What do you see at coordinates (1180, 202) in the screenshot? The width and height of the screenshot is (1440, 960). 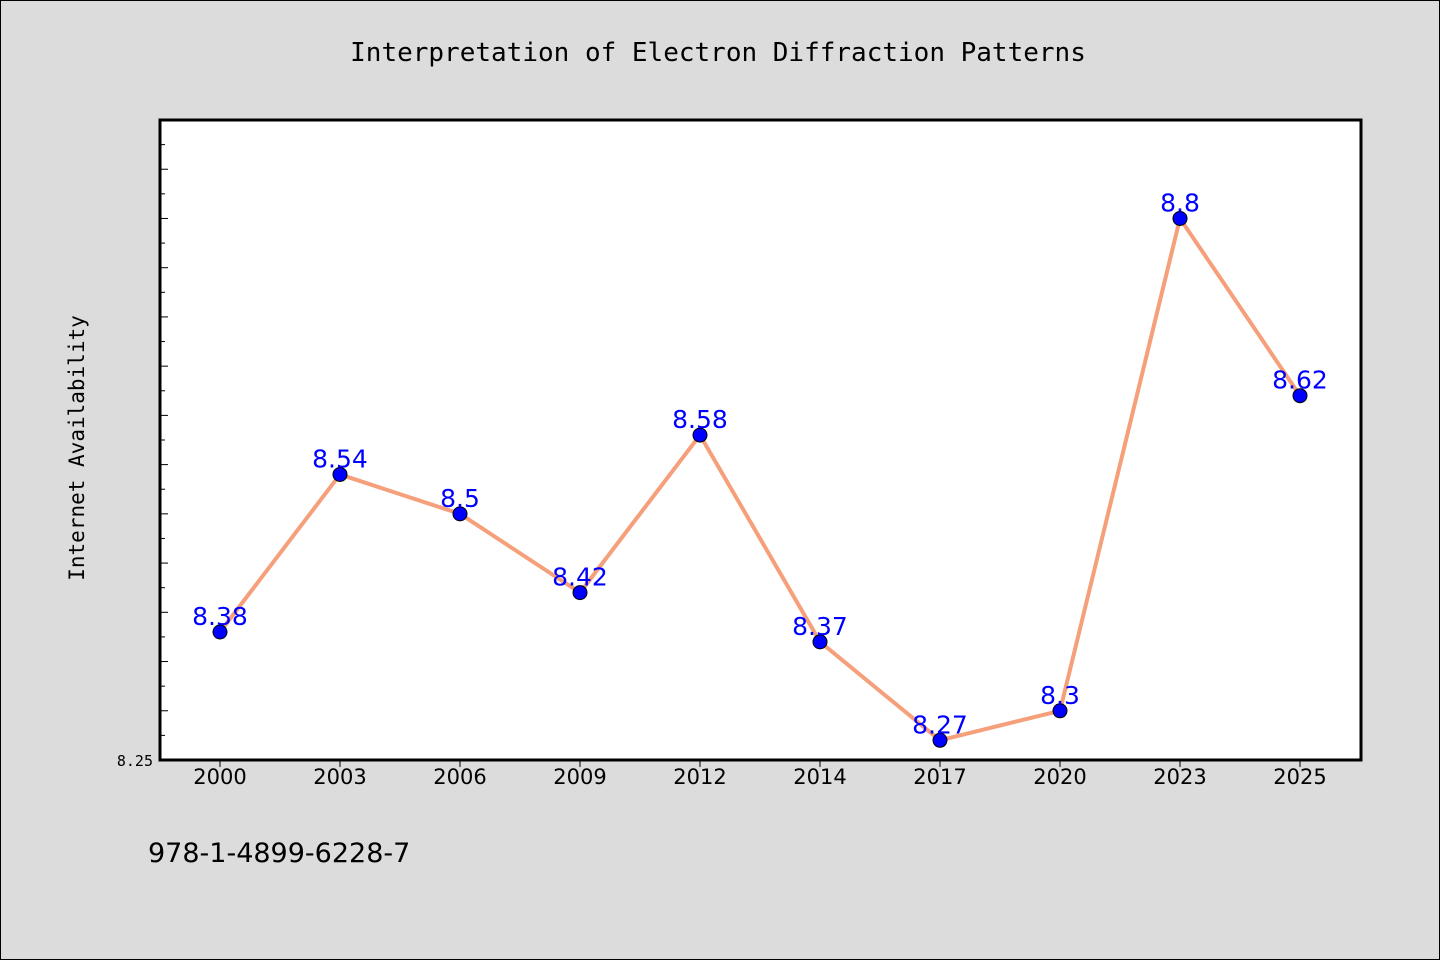 I see `data-point-label: 8.8` at bounding box center [1180, 202].